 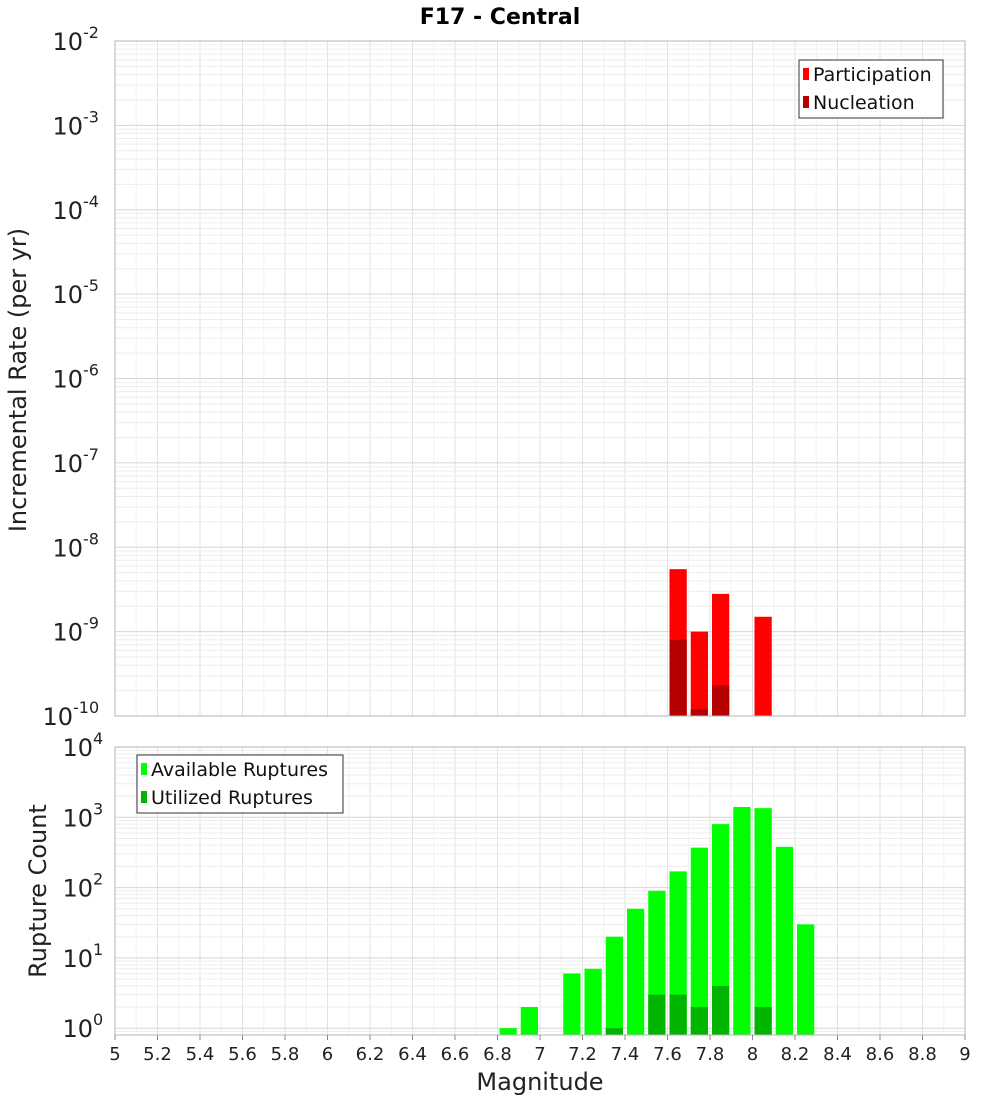 What do you see at coordinates (710, 1054) in the screenshot?
I see `x-tick-label: 7.8` at bounding box center [710, 1054].